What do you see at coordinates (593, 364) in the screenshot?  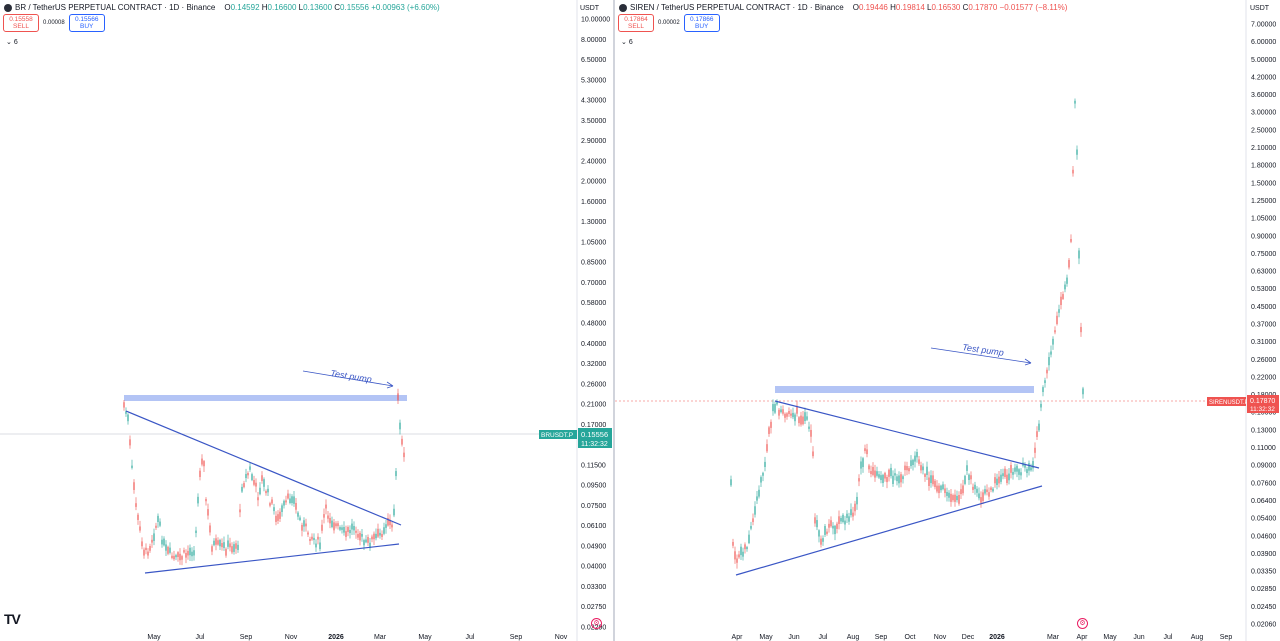 I see `price-tick-label: 0.32000` at bounding box center [593, 364].